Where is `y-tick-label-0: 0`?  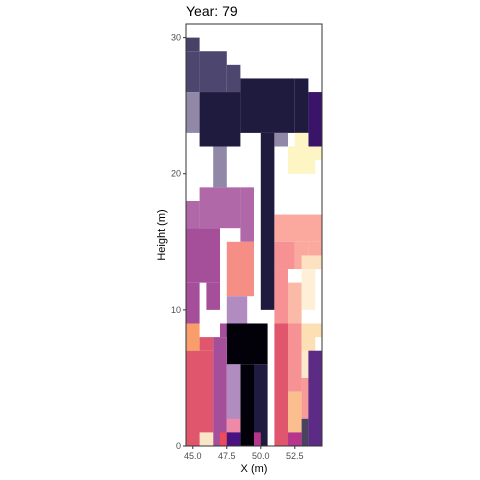
y-tick-label-0: 0 is located at coordinates (178, 446).